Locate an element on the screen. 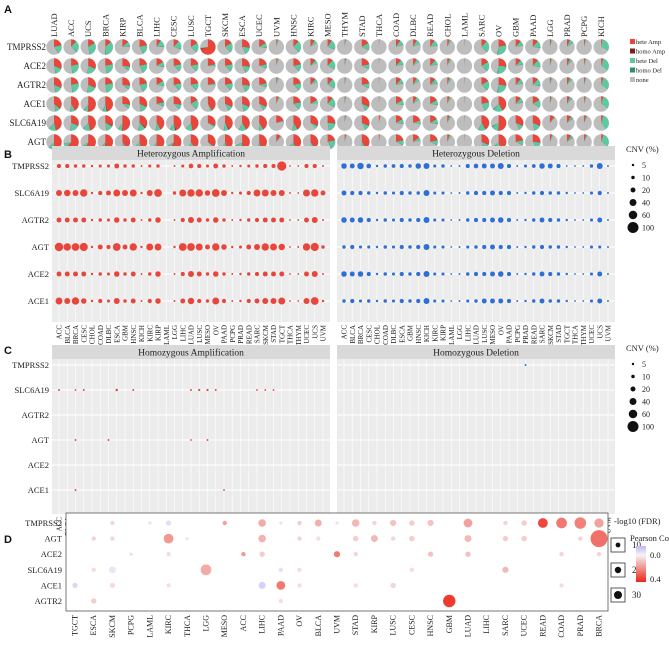 Image resolution: width=669 pixels, height=647 pixels. pie-ace2-brca is located at coordinates (105, 66).